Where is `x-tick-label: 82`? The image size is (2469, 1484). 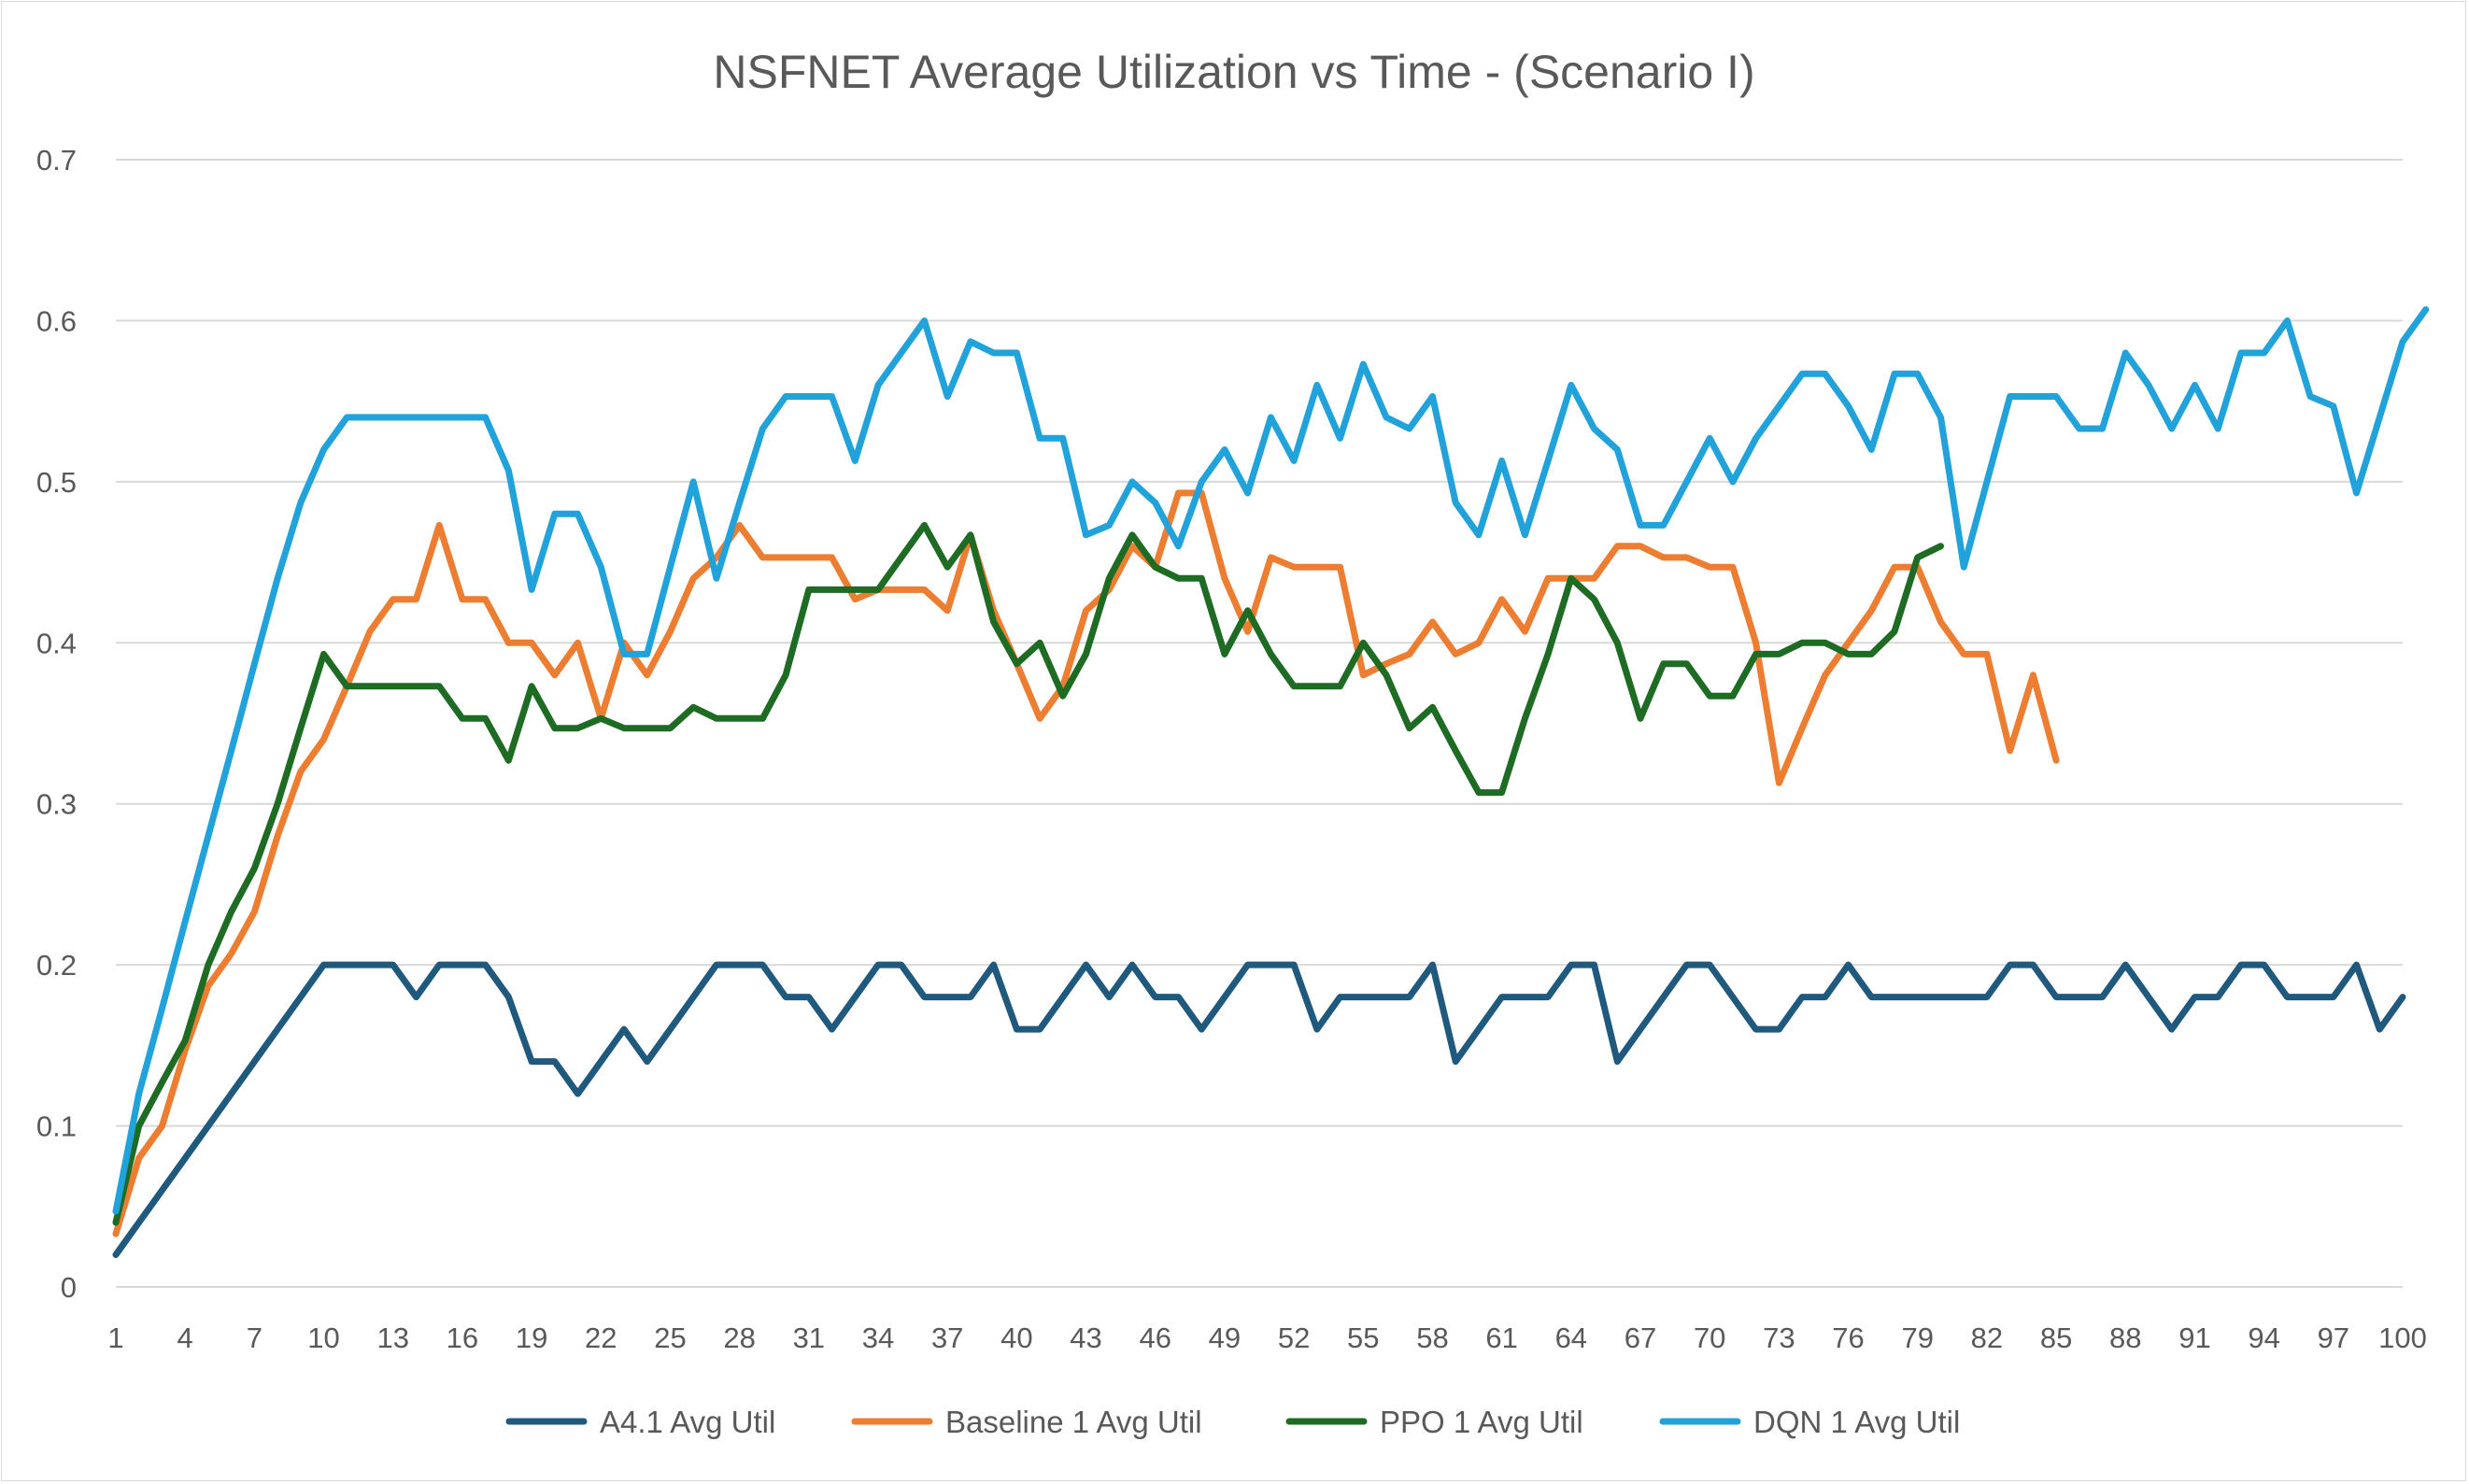
x-tick-label: 82 is located at coordinates (1987, 1337).